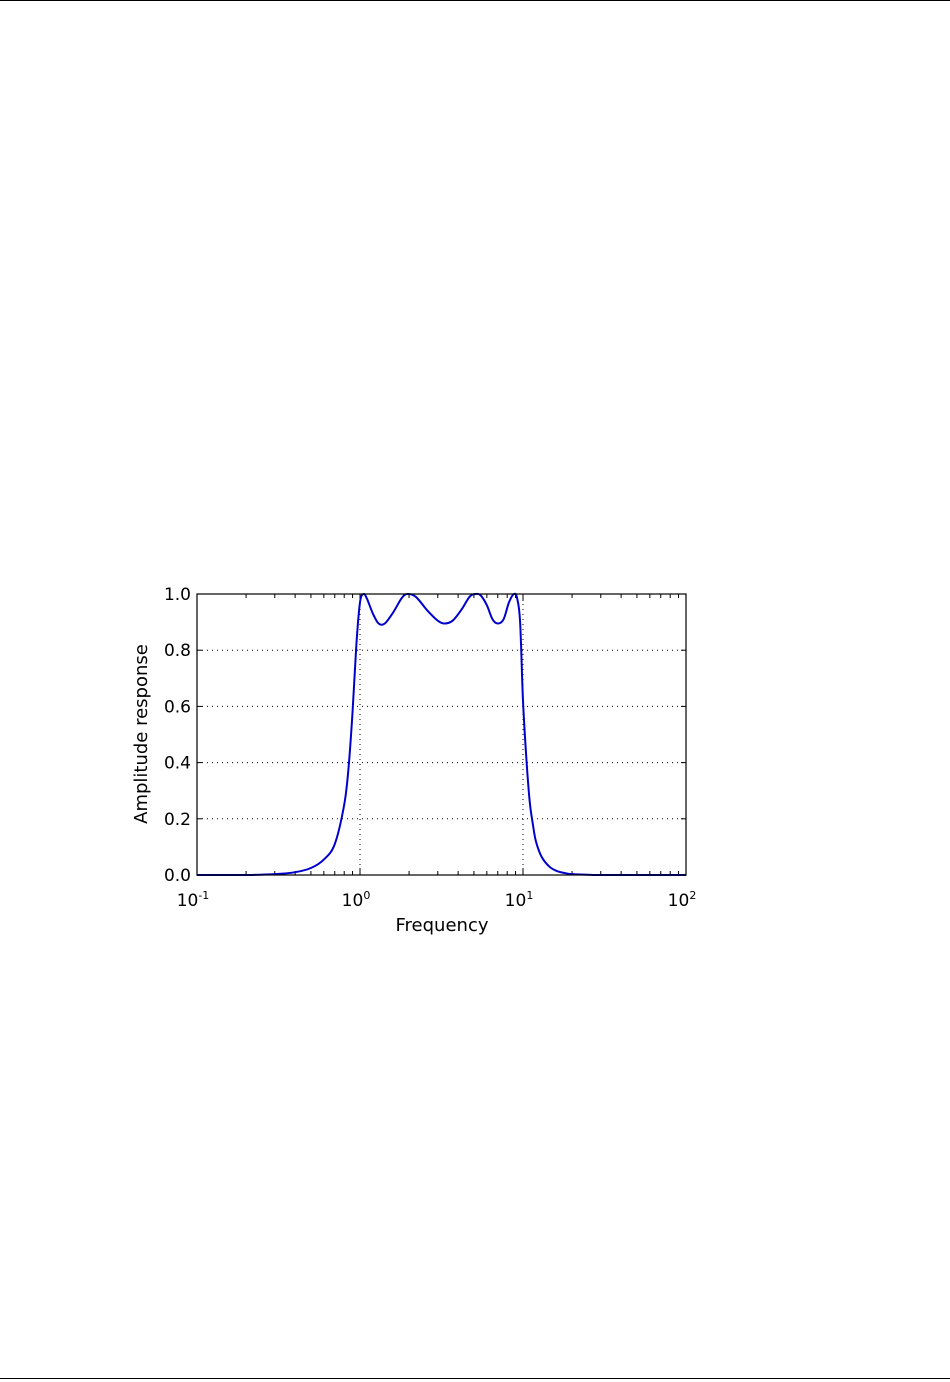 This screenshot has height=1382, width=950. What do you see at coordinates (177, 651) in the screenshot?
I see `y-tick-label: 0.8` at bounding box center [177, 651].